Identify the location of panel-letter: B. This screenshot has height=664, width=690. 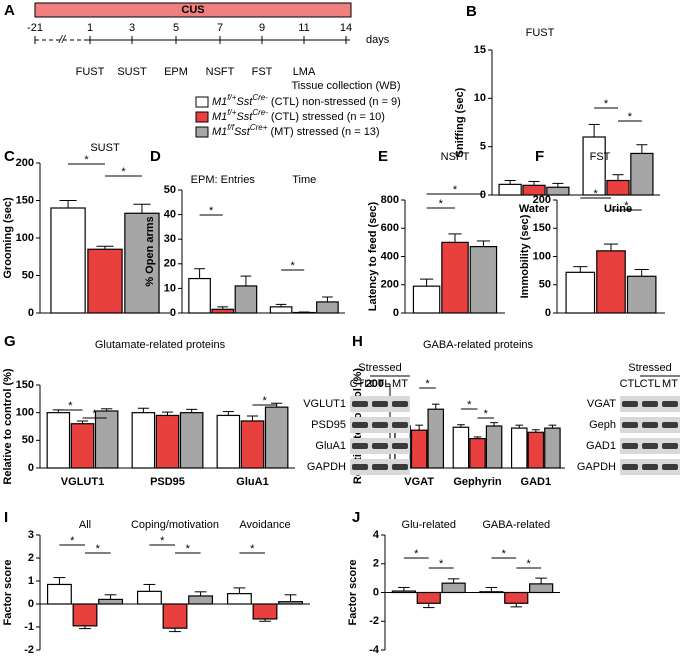
(471, 11).